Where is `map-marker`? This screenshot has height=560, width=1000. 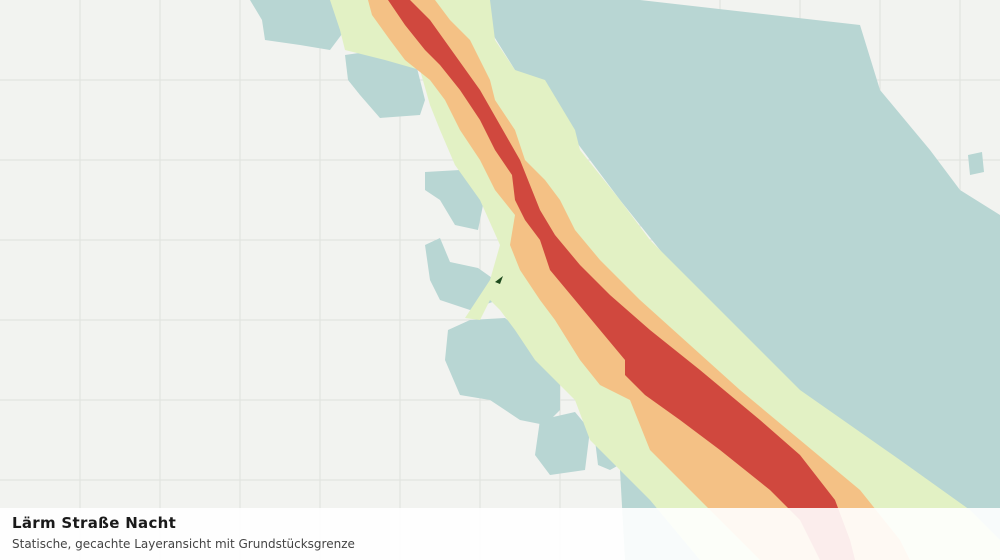 map-marker is located at coordinates (499, 280).